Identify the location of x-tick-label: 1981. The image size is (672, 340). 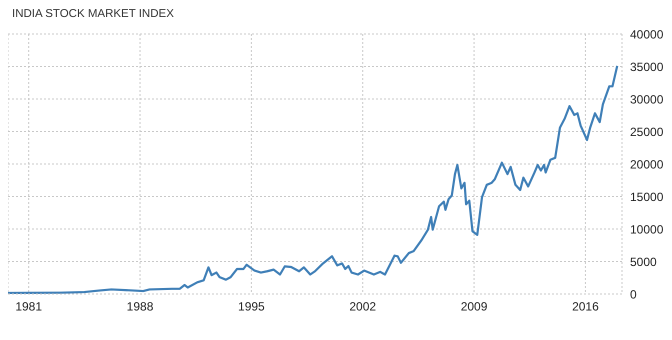
(28, 307).